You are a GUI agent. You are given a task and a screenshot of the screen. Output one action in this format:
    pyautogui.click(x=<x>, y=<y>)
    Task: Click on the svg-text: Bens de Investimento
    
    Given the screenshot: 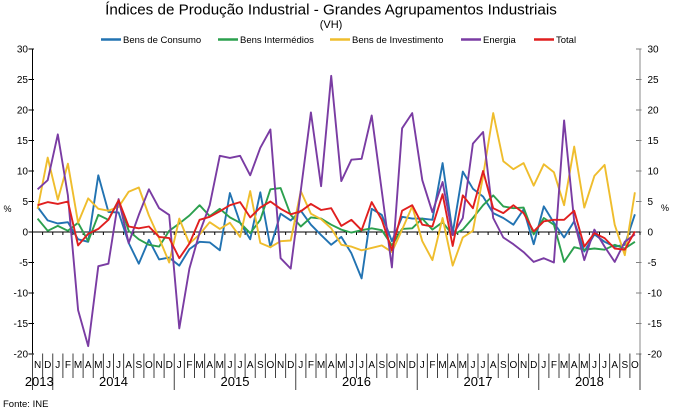 What is the action you would take?
    pyautogui.click(x=397, y=40)
    